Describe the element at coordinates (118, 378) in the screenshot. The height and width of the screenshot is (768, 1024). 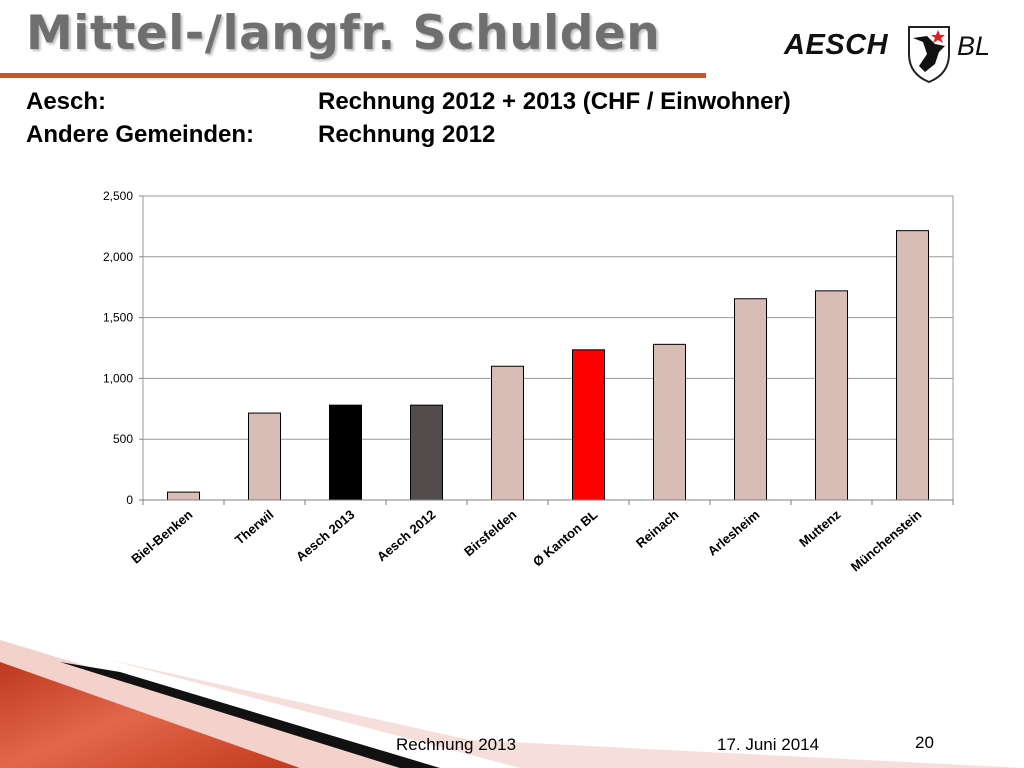
I see `y-tick-label: 1,000` at that location.